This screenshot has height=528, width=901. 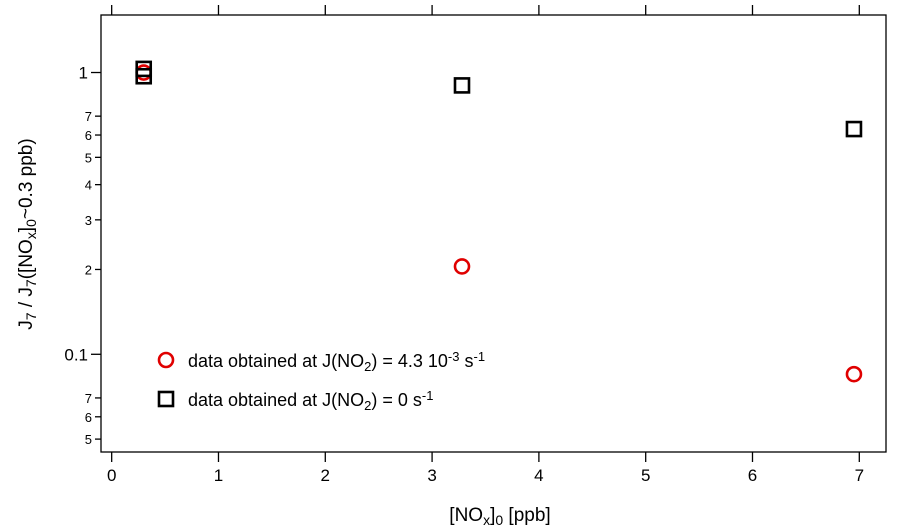 What do you see at coordinates (431, 475) in the screenshot?
I see `x-tick-label: 3` at bounding box center [431, 475].